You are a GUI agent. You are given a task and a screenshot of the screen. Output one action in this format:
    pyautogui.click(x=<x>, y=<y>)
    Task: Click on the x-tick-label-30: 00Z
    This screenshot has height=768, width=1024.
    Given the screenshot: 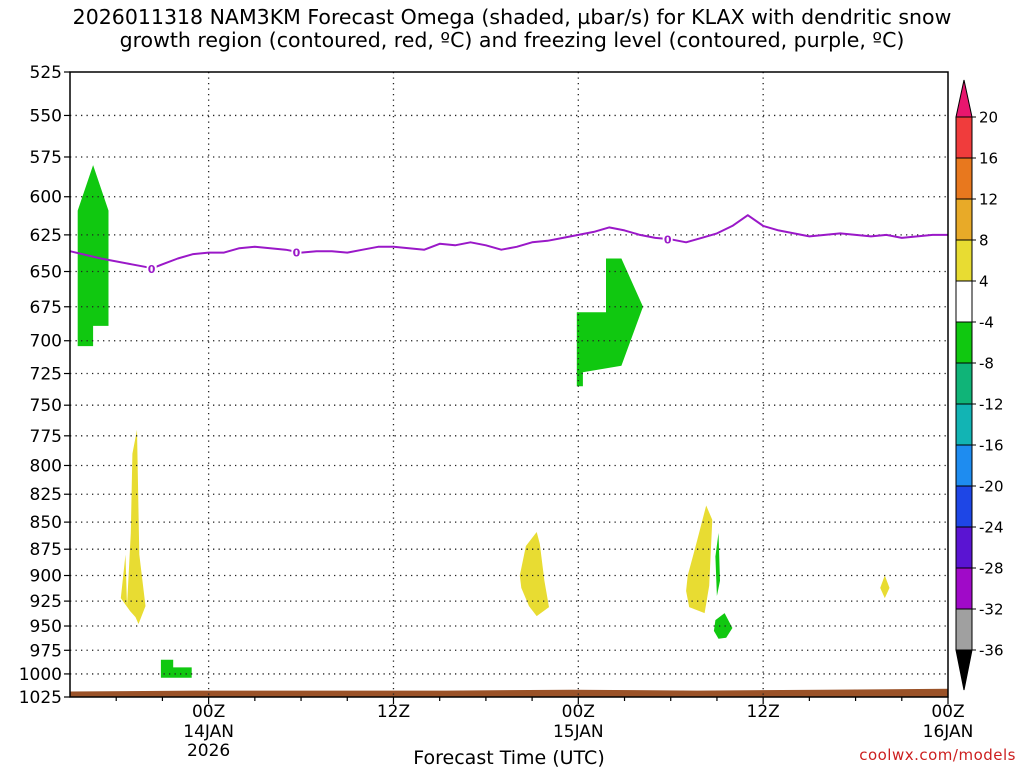 What is the action you would take?
    pyautogui.click(x=578, y=712)
    